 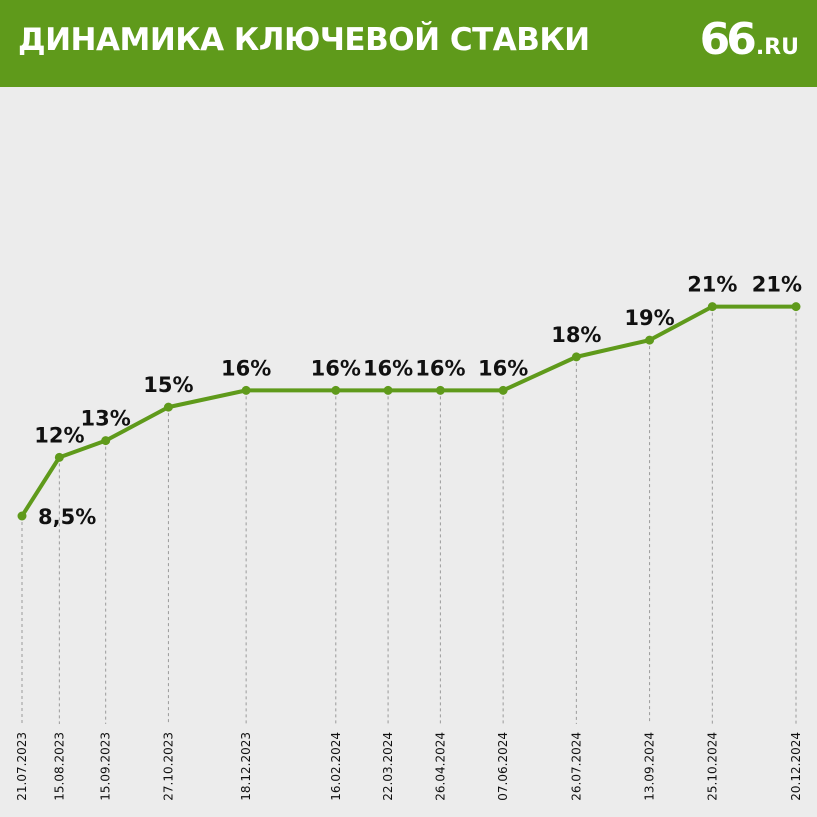 I want to click on logo-domain: .RU, so click(x=777, y=47).